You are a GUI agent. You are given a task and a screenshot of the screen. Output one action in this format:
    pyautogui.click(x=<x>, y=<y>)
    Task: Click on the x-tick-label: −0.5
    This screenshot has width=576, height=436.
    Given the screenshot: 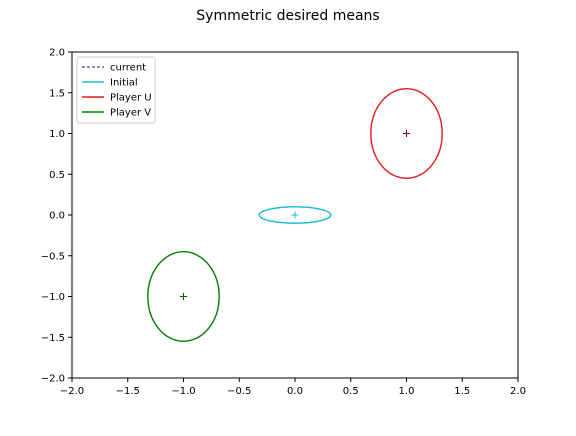 What is the action you would take?
    pyautogui.click(x=239, y=391)
    